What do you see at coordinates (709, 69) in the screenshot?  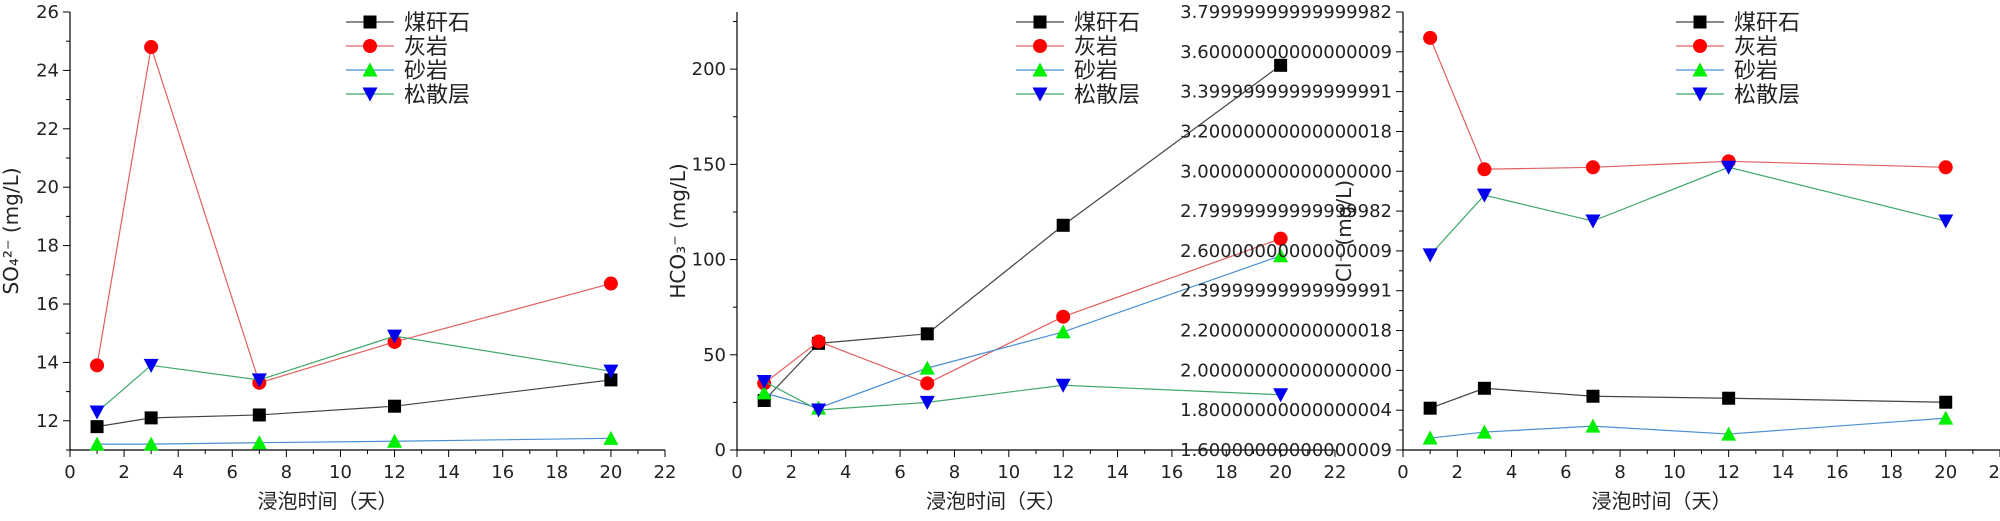 I see `y-tick-label: 200` at bounding box center [709, 69].